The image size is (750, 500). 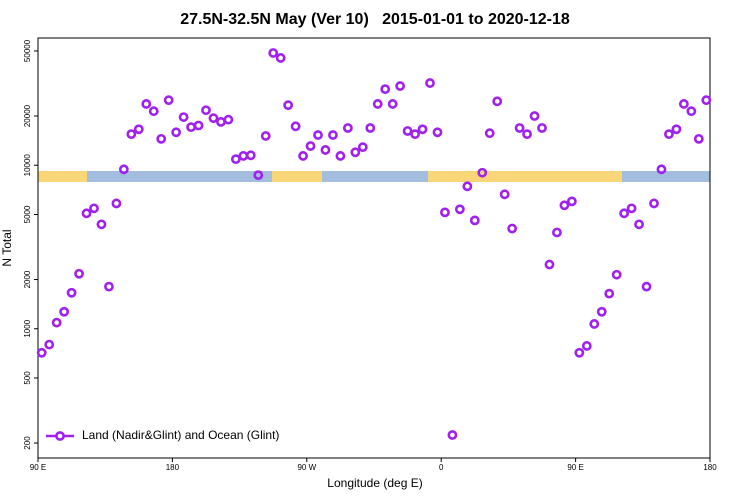 I want to click on legend: Land (Nadir&Glint) and Ocean (Glint), so click(x=162, y=435).